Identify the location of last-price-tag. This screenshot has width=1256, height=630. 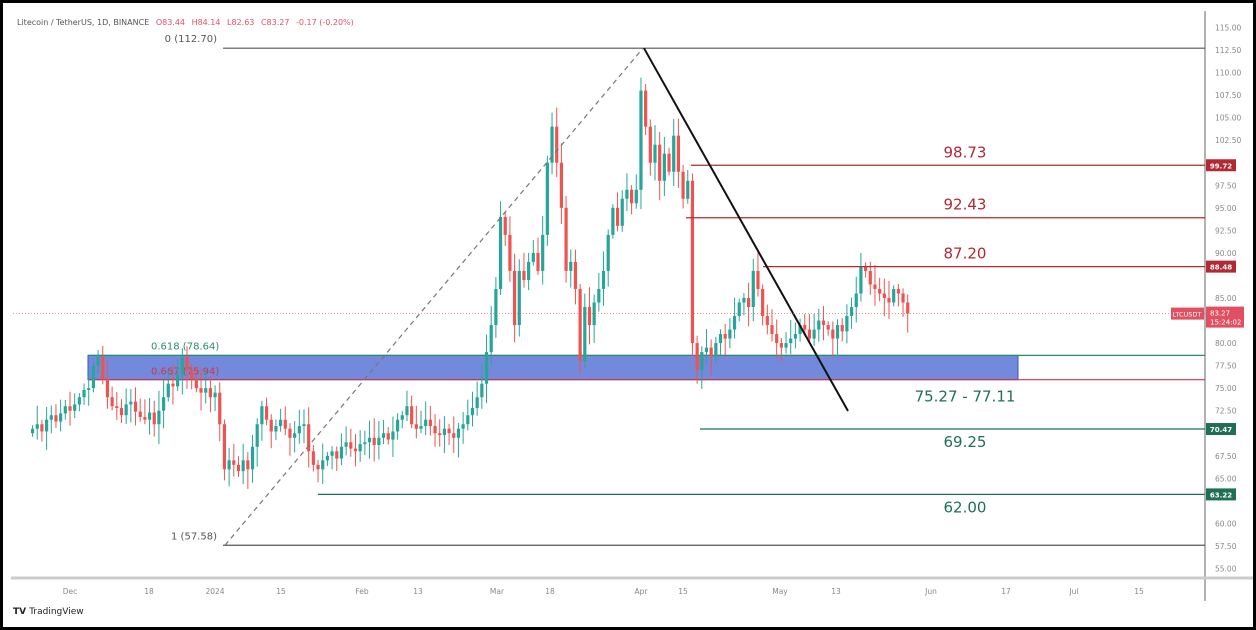
(1225, 317).